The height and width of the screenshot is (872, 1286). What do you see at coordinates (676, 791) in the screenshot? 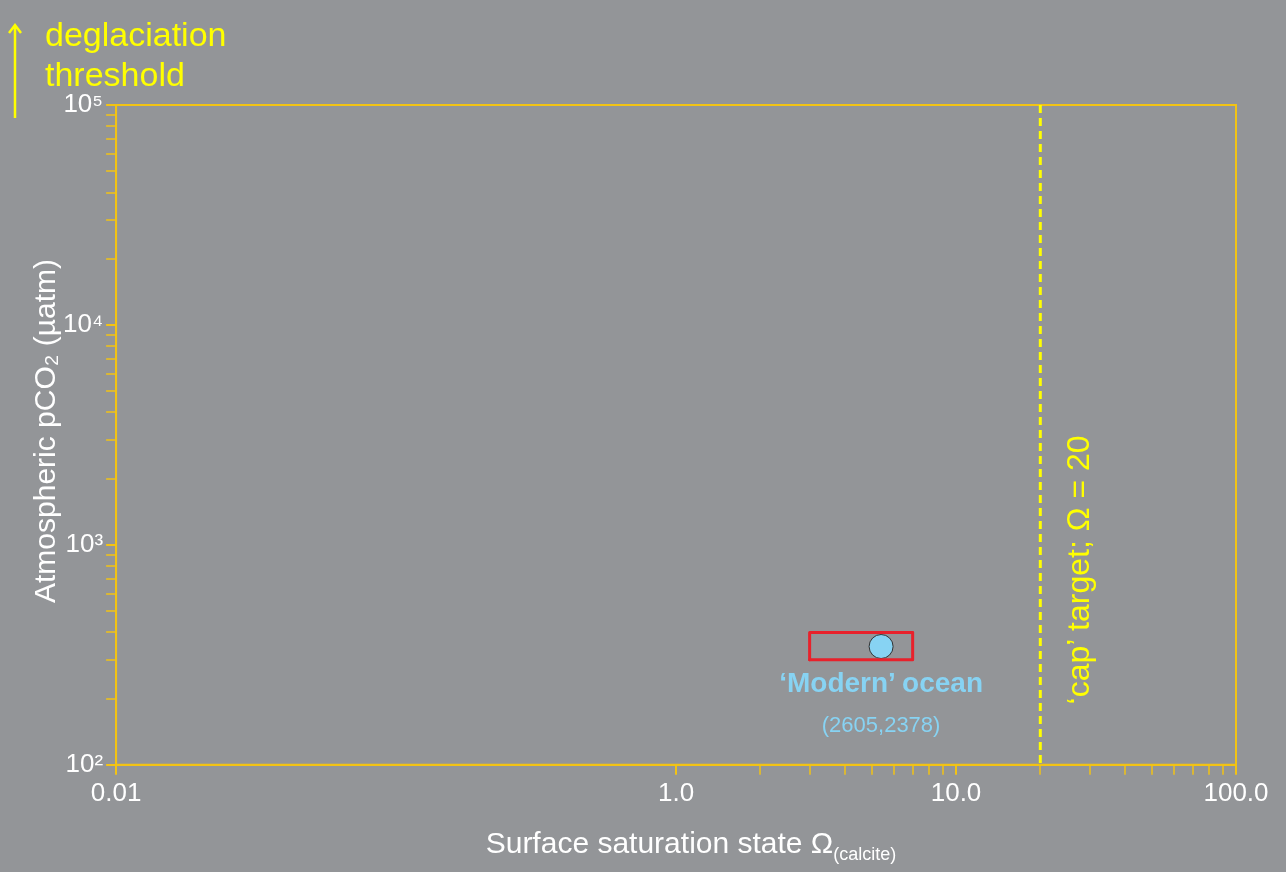
I see `x-tick-label: 1.0` at bounding box center [676, 791].